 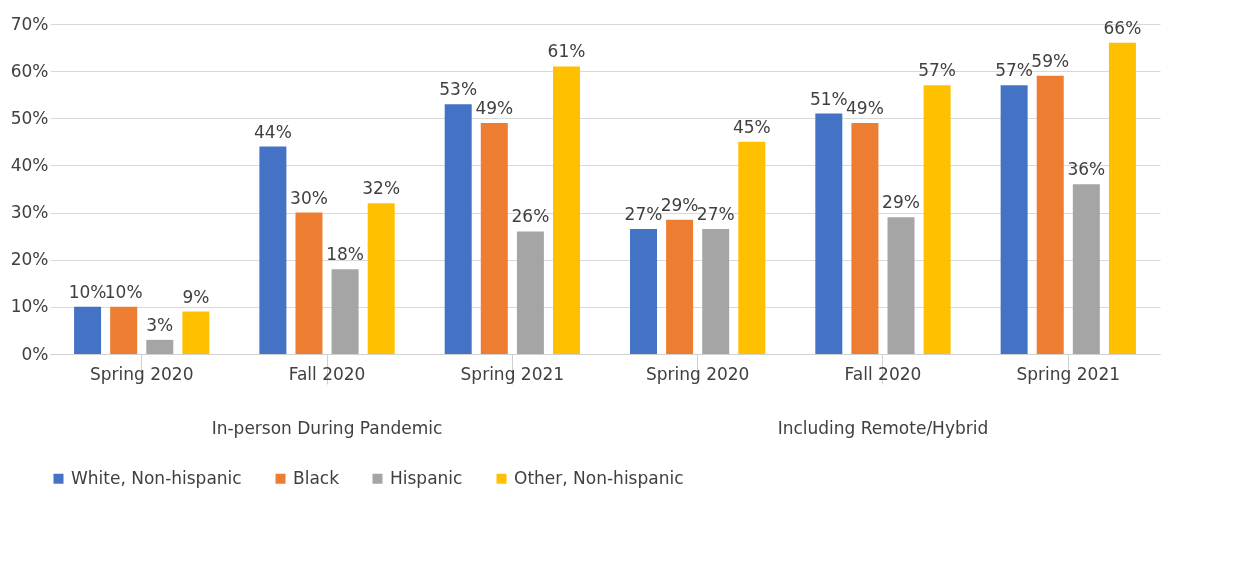 What do you see at coordinates (160, 324) in the screenshot?
I see `data-label: 3%` at bounding box center [160, 324].